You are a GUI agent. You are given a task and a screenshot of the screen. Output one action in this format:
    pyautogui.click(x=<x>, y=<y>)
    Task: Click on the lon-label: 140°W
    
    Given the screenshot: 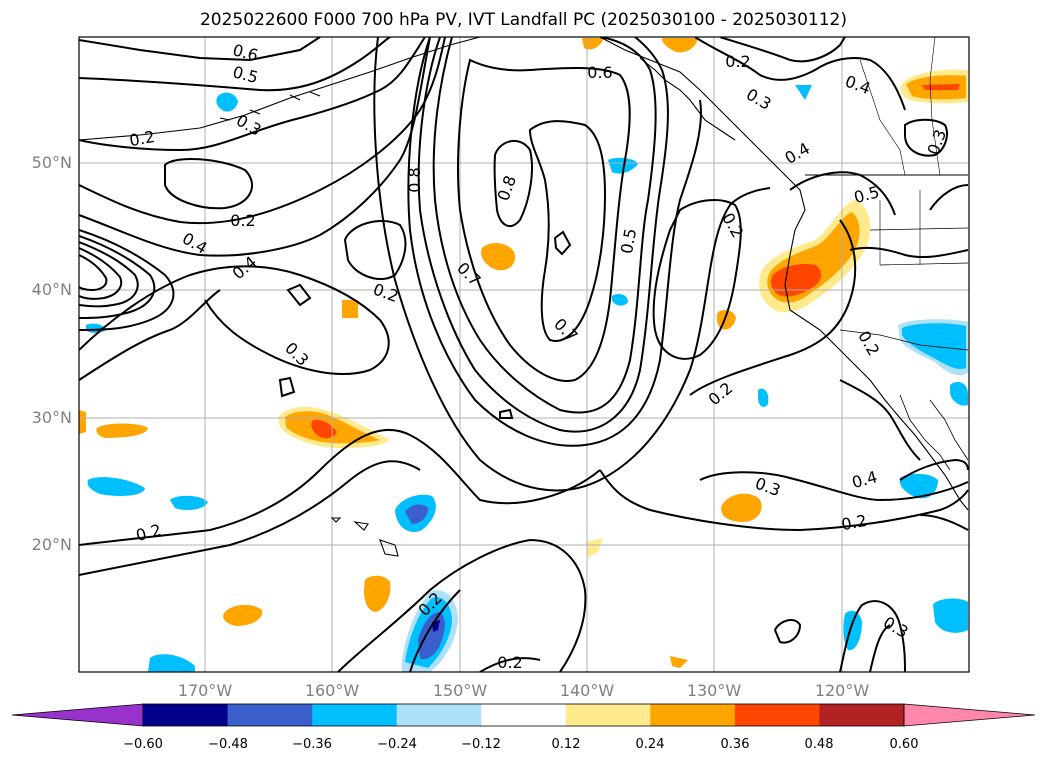 What is the action you would take?
    pyautogui.click(x=587, y=690)
    